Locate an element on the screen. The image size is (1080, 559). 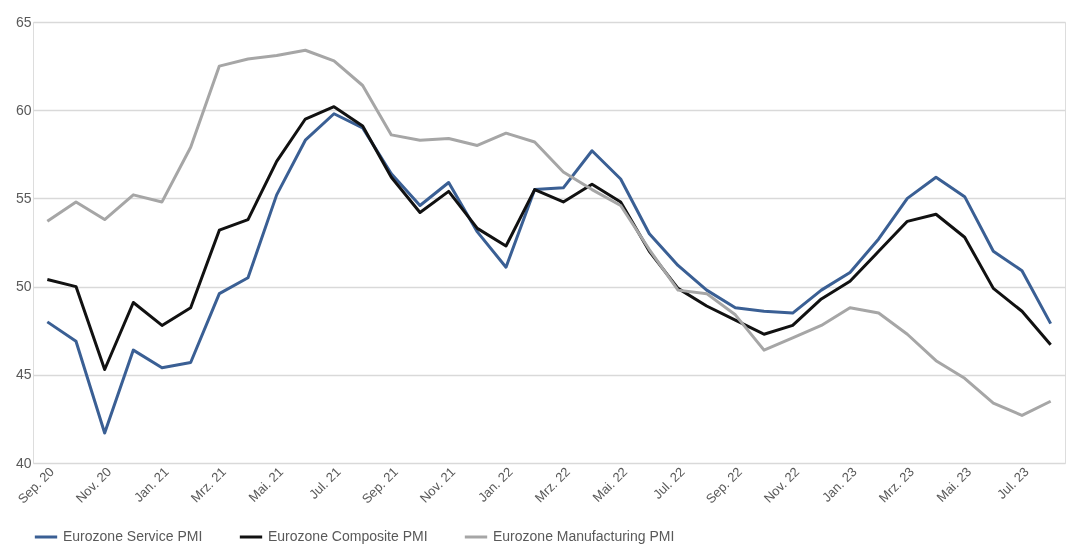
y-tick-label: 50 is located at coordinates (23, 286).